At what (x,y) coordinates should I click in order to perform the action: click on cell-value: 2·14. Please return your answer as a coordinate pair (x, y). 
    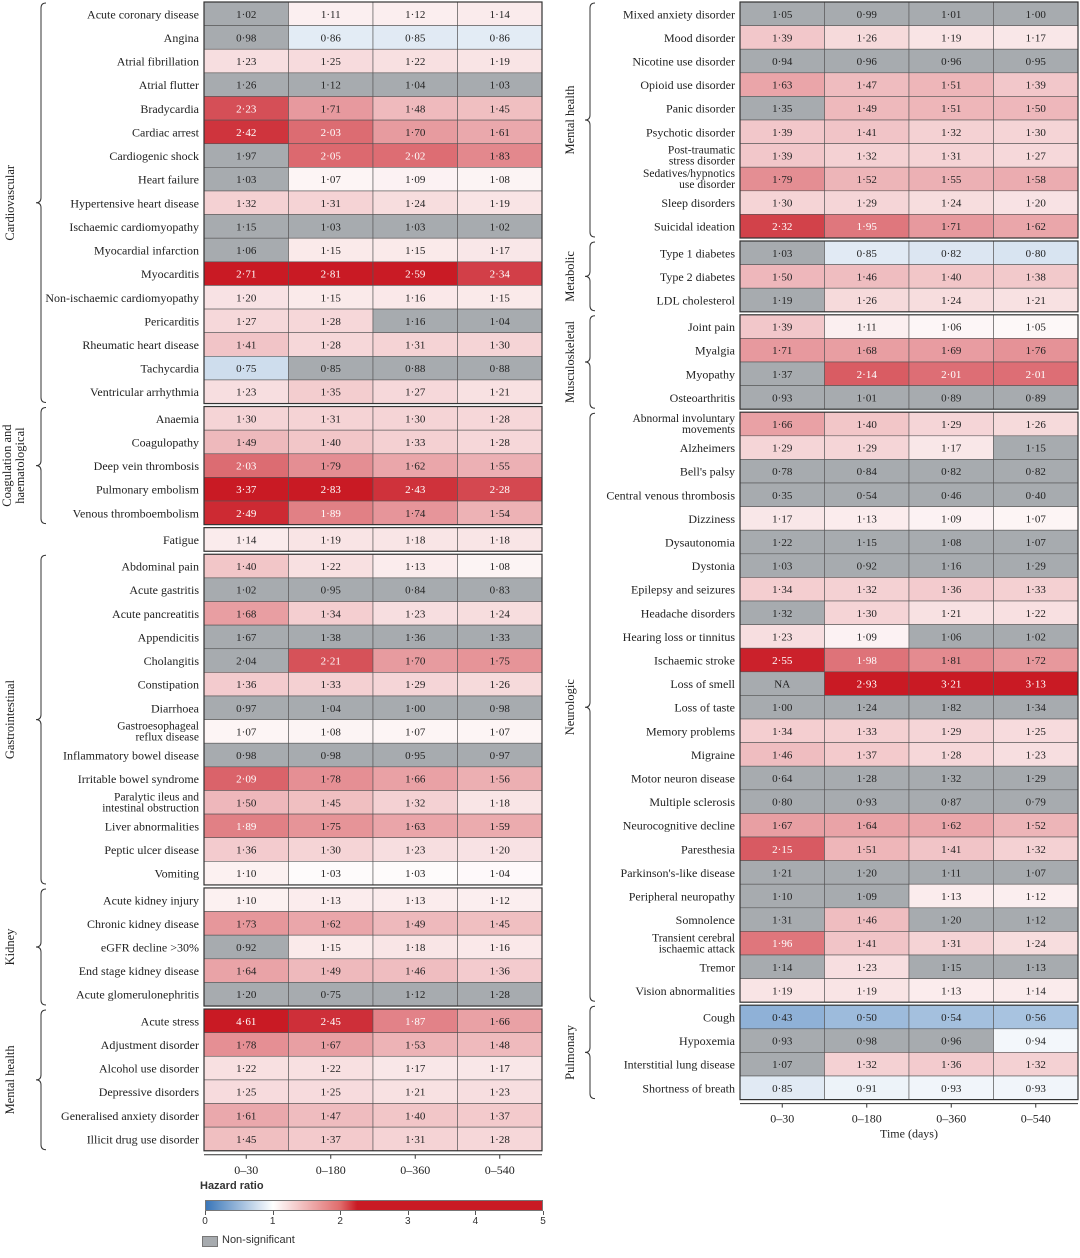
    Looking at the image, I should click on (867, 375).